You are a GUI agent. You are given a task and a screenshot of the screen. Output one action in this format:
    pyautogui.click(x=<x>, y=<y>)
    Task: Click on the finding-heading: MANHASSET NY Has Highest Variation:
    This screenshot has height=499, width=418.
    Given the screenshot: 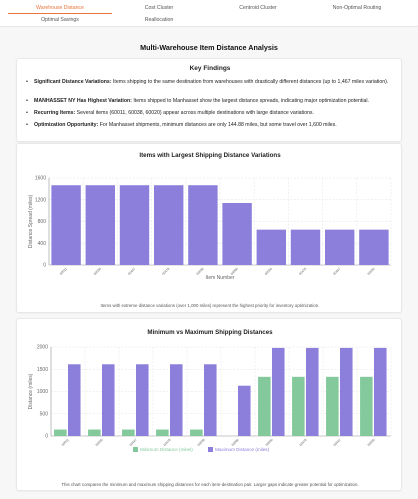 What is the action you would take?
    pyautogui.click(x=83, y=101)
    